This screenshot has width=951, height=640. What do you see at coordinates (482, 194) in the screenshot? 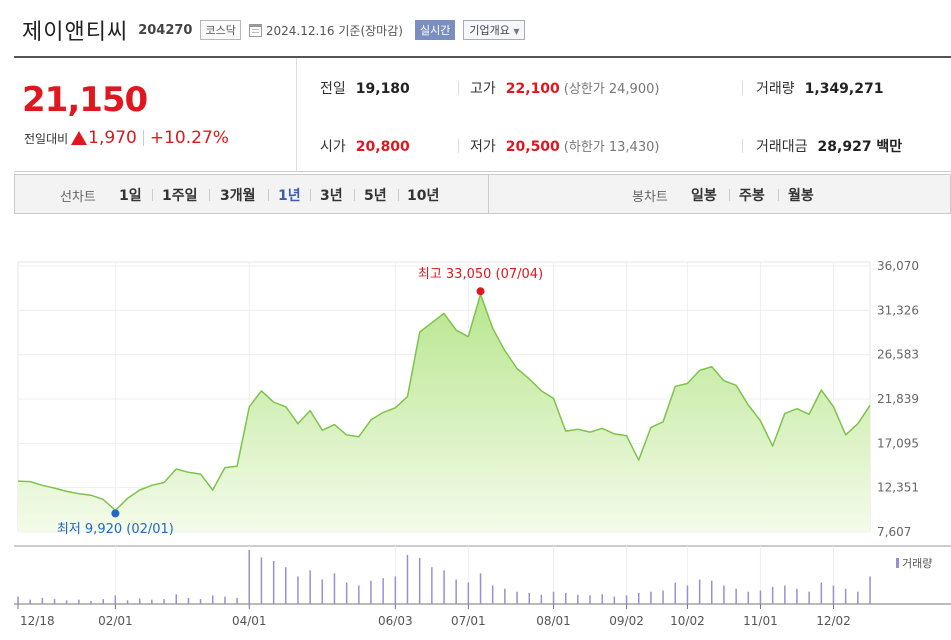
I see `chart-period-bar: 선차트 1일 1주일 3개월 1년 3년 5년 10년 봉차트 일봉 주봉 월봉` at bounding box center [482, 194].